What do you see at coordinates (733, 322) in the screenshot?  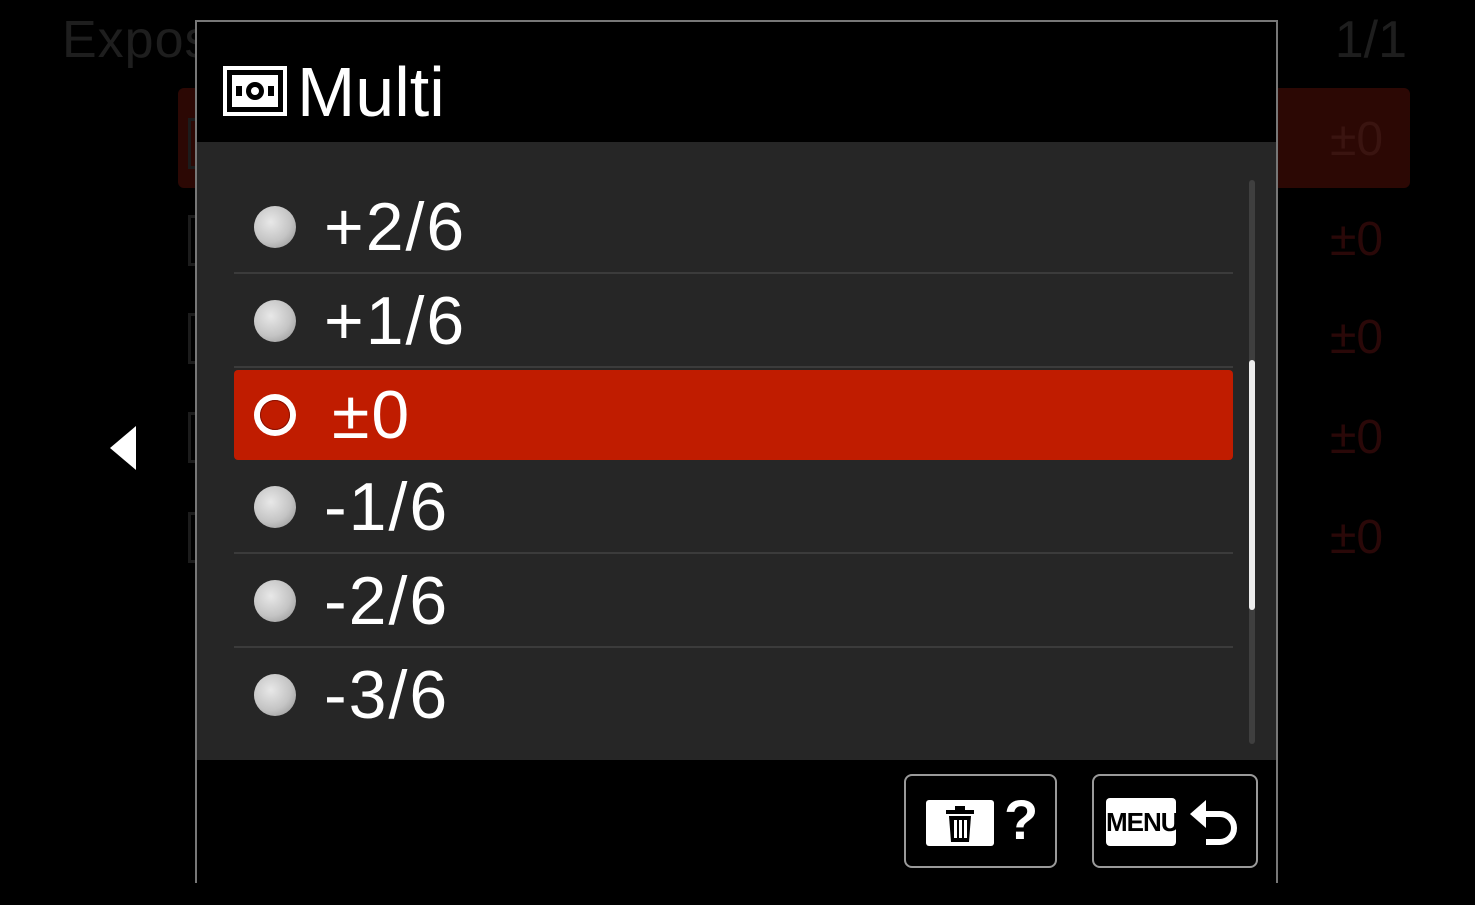 I see `option-plus-1-6: +1/6` at bounding box center [733, 322].